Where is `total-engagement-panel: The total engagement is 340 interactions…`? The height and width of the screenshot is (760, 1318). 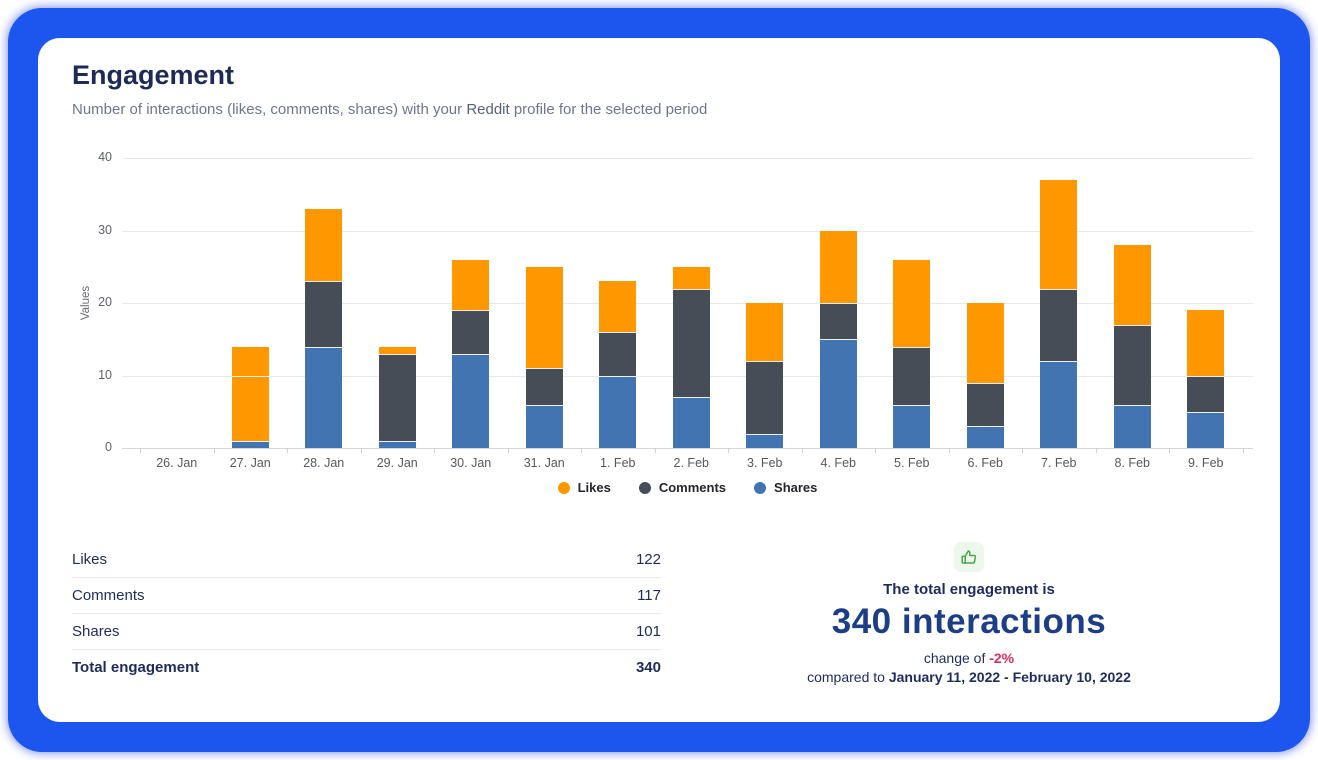
total-engagement-panel: The total engagement is 340 interactions… is located at coordinates (969, 613).